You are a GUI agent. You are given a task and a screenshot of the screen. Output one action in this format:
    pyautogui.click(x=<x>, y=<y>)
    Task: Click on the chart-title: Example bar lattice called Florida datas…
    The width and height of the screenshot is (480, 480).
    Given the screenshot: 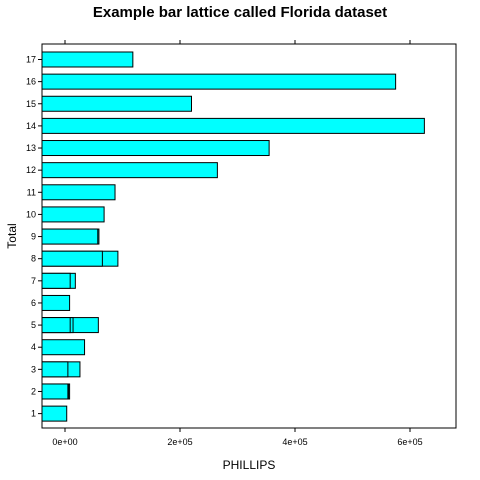 What is the action you would take?
    pyautogui.click(x=240, y=12)
    